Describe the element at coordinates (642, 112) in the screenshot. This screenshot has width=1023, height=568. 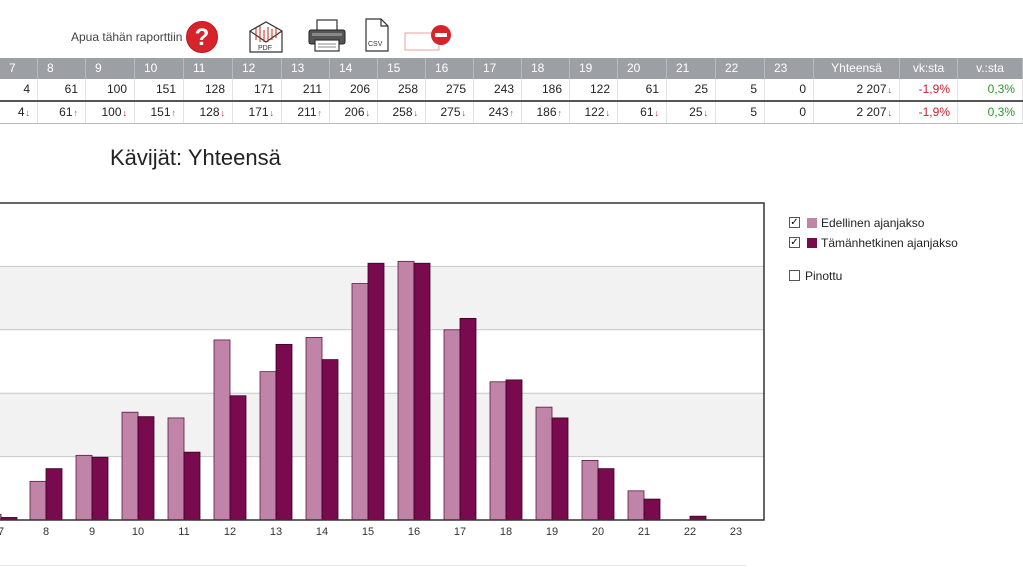
I see `table-cell: 61↓` at that location.